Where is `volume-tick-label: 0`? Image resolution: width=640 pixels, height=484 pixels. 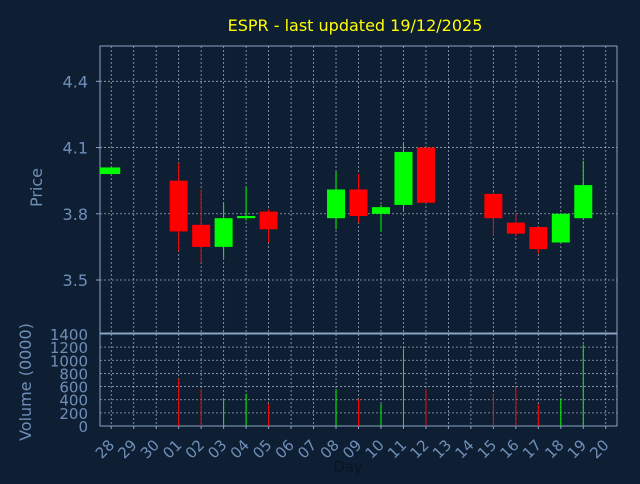 volume-tick-label: 0 is located at coordinates (83, 427).